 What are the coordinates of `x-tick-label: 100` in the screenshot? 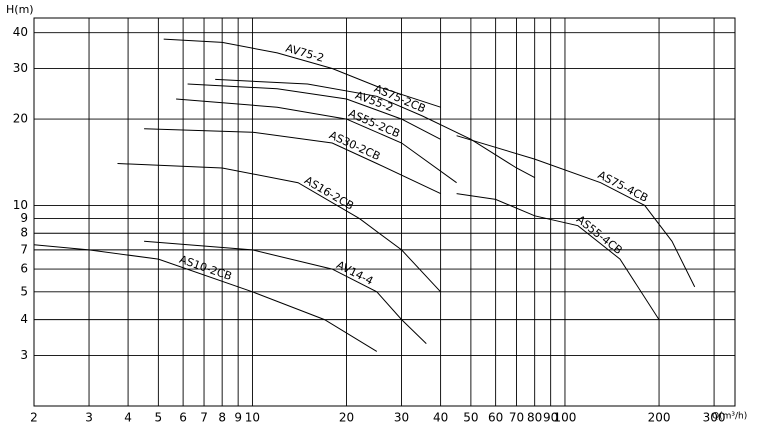 It's located at (565, 418).